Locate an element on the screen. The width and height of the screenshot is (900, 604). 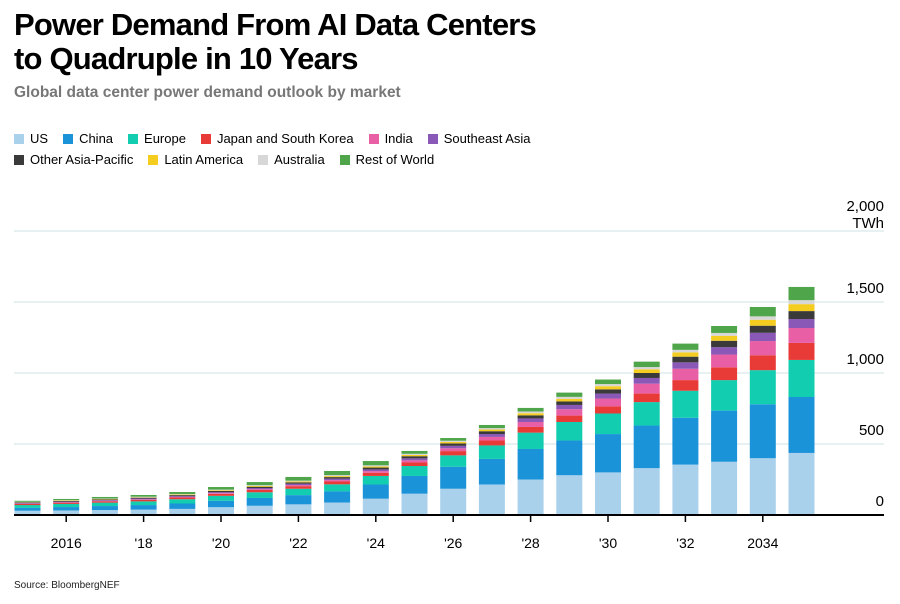
bar-2028 is located at coordinates (530, 461).